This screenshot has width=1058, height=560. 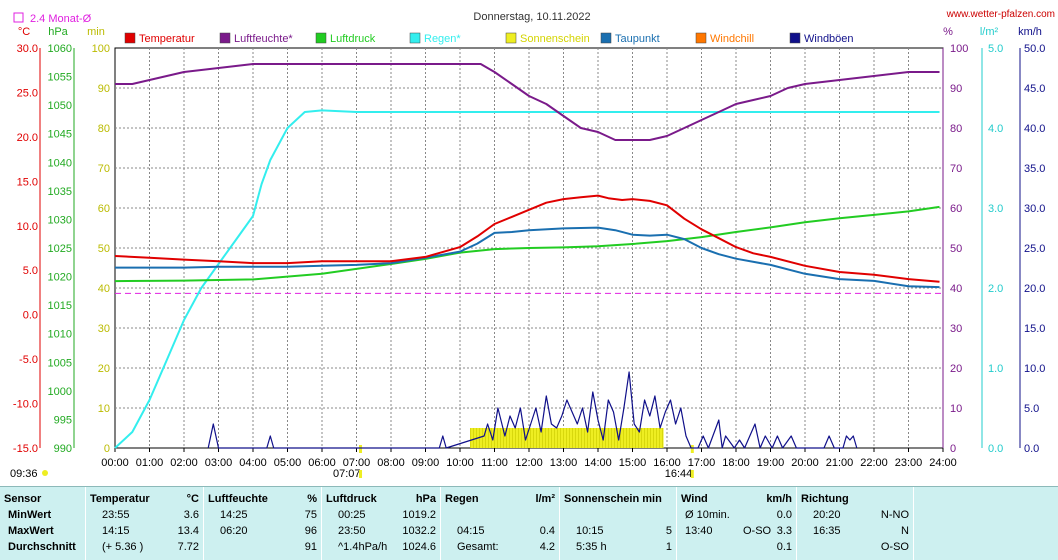 What do you see at coordinates (262, 533) in the screenshot?
I see `stats-row: 06:20 96` at bounding box center [262, 533].